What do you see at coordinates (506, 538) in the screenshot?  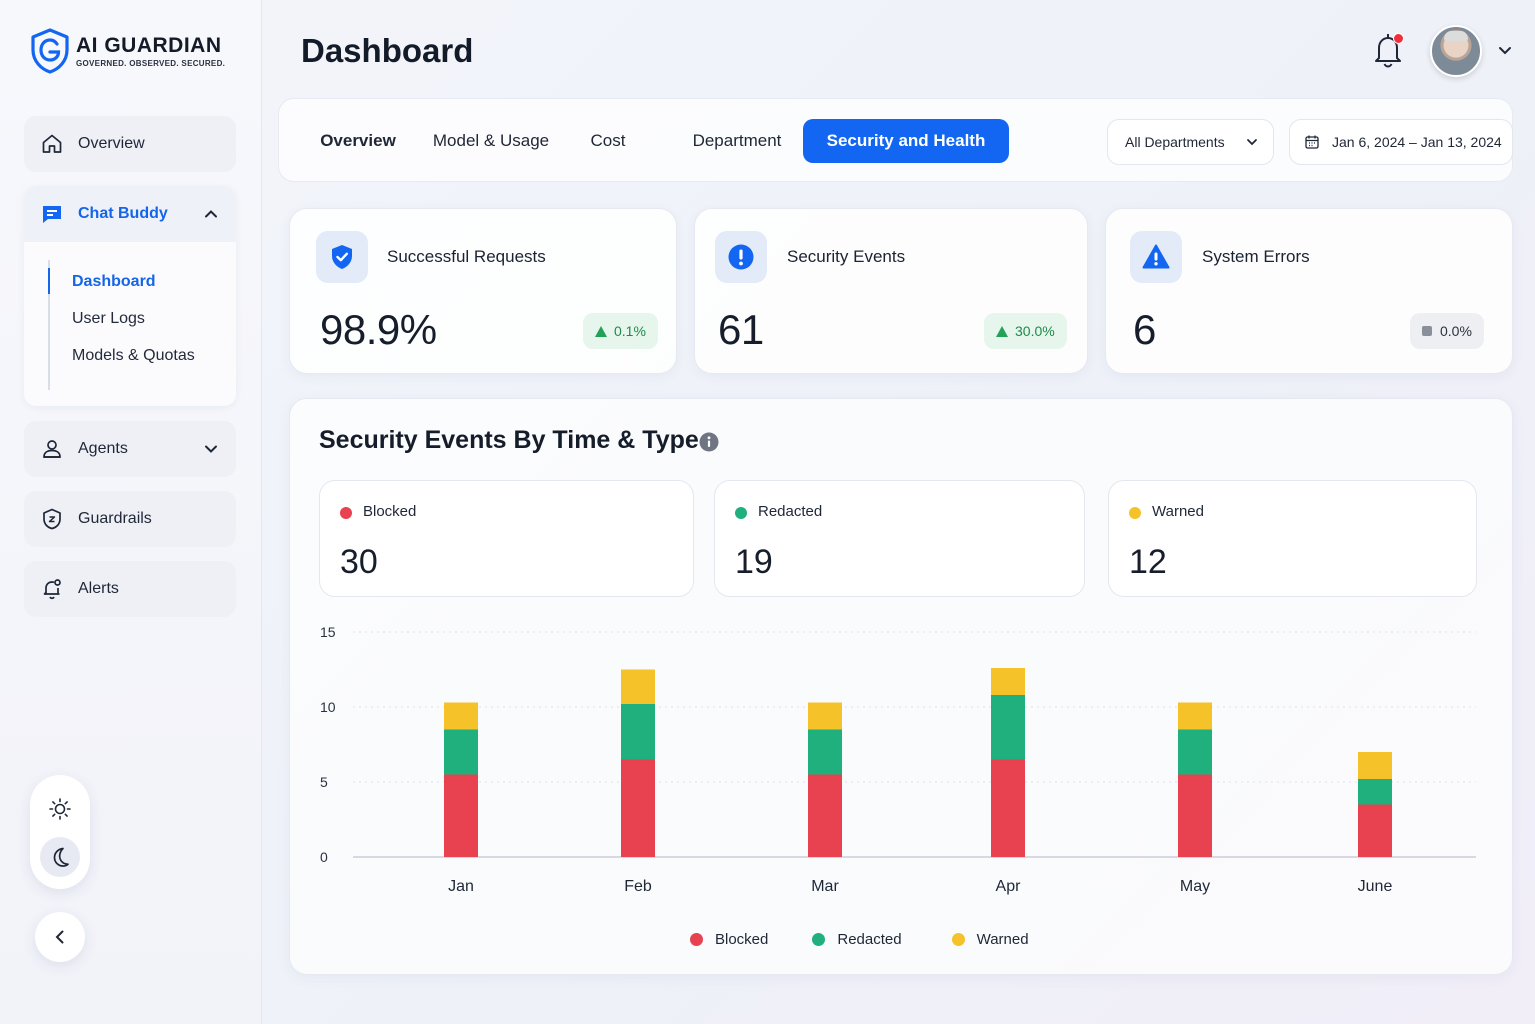 I see `total-card-blocked: Blocked 30` at bounding box center [506, 538].